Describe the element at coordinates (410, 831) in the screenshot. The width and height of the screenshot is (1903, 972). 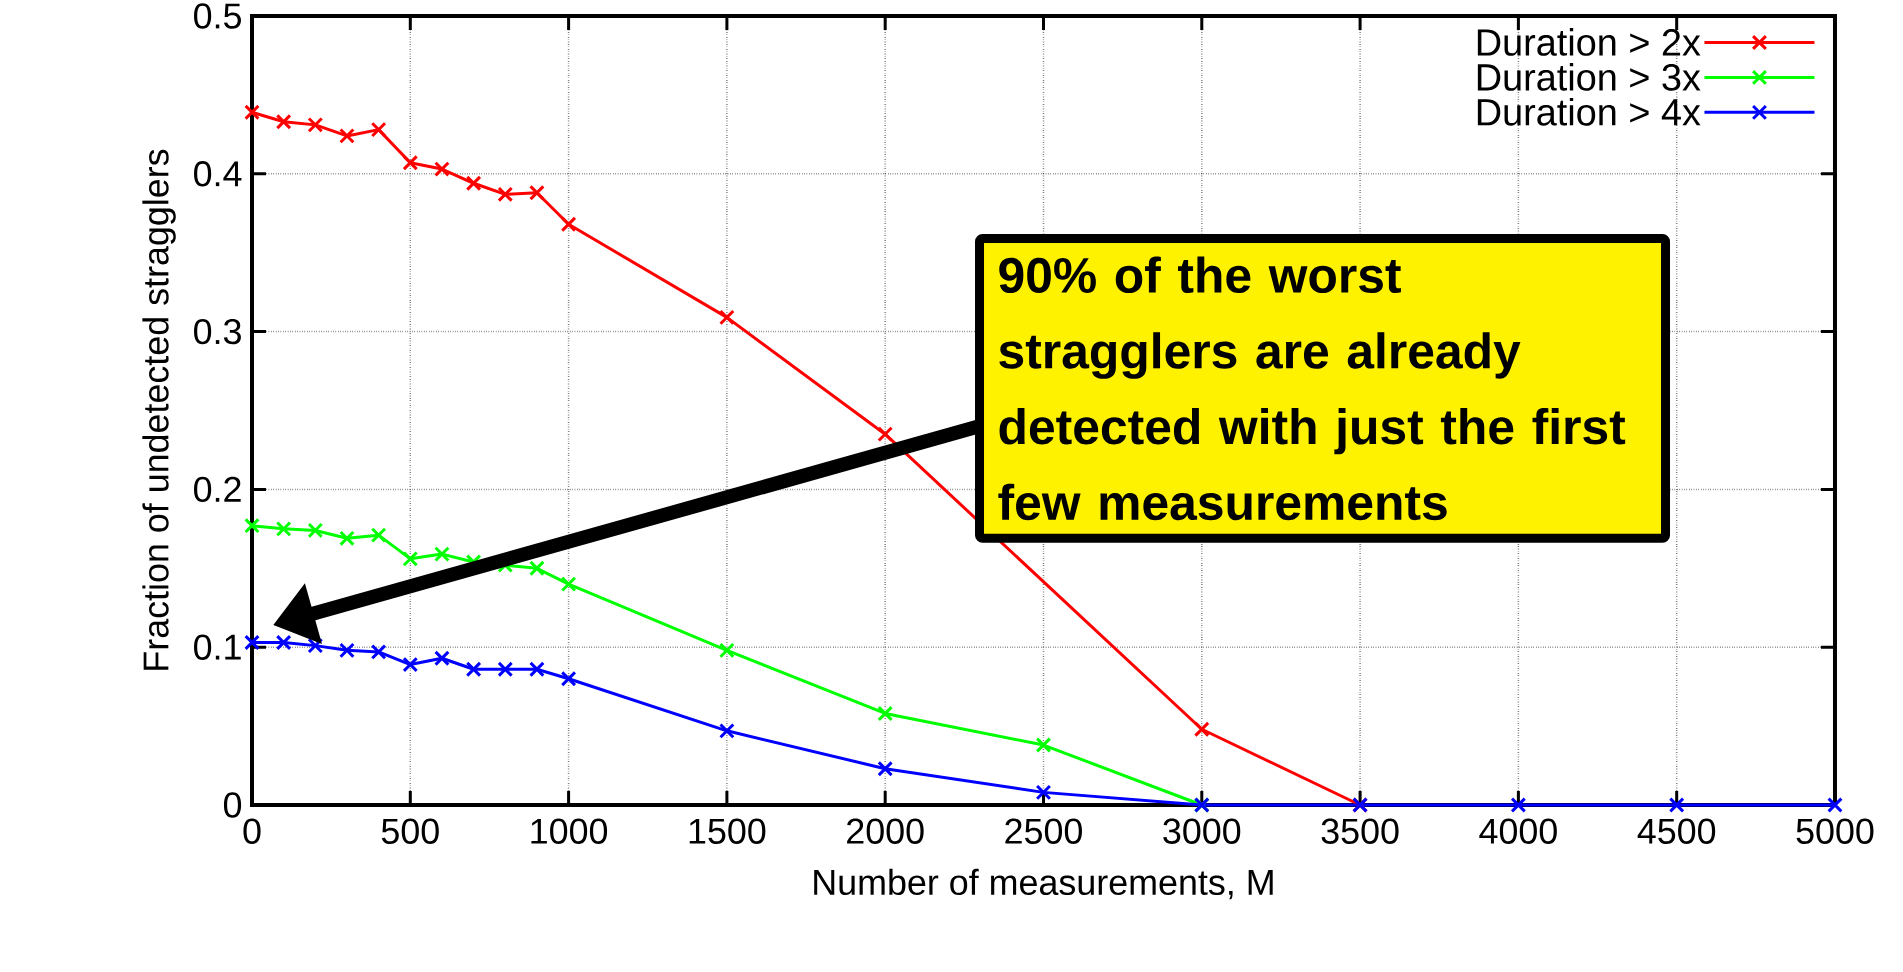
I see `x-tick-label: 500` at that location.